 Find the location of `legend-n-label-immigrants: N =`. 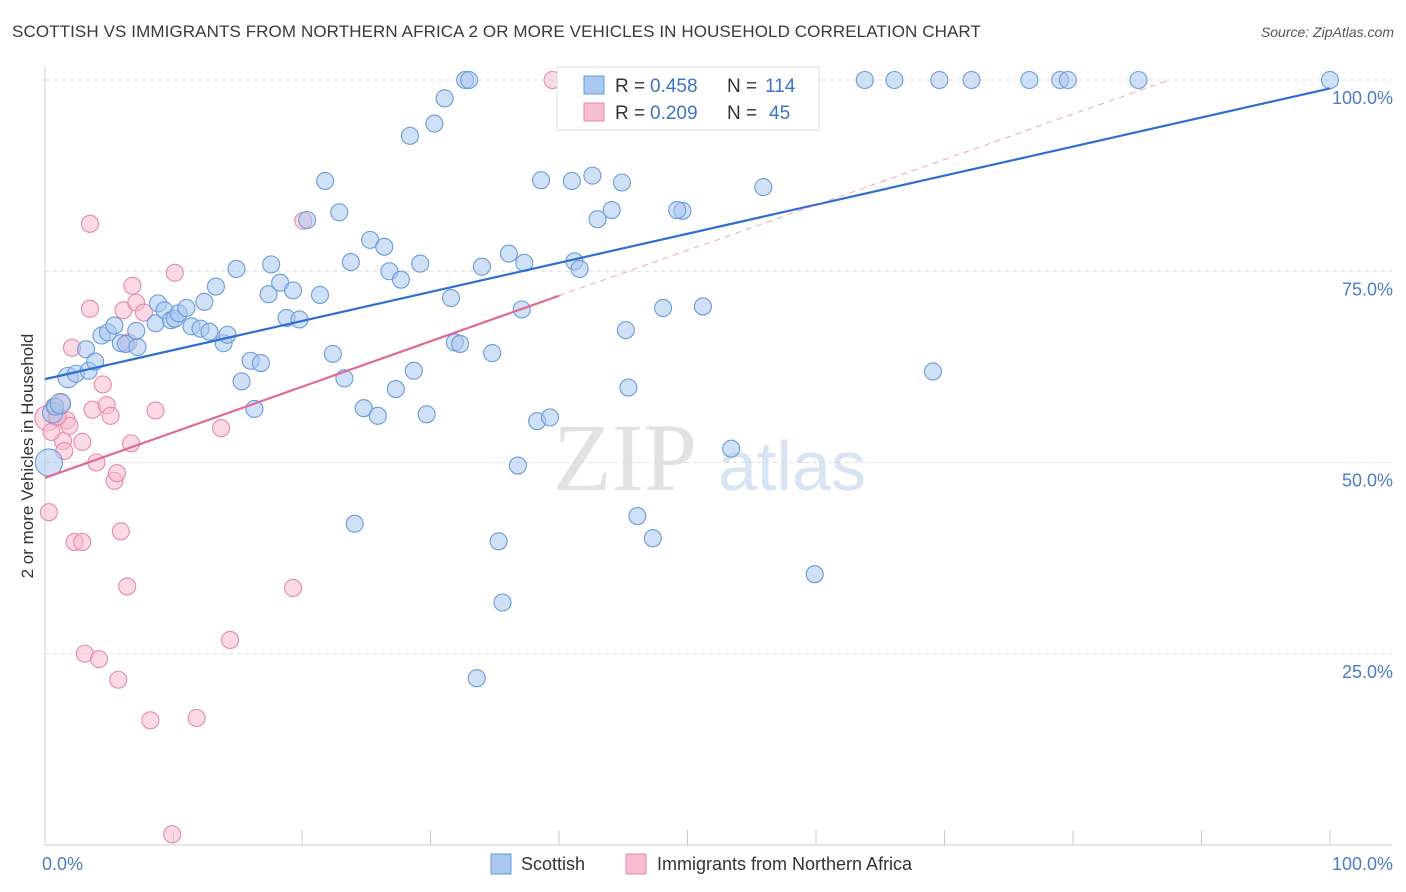

legend-n-label-immigrants: N = is located at coordinates (742, 113).